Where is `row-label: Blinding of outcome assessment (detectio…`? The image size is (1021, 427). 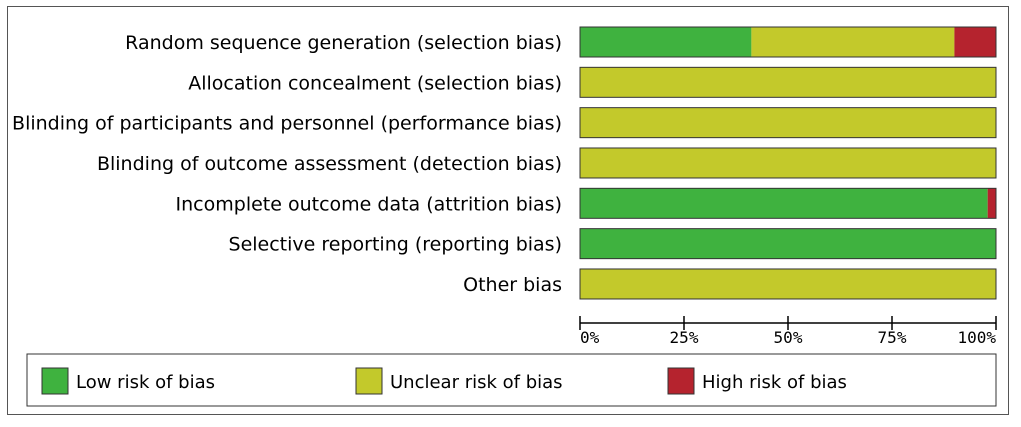
row-label: Blinding of outcome assessment (detectio… is located at coordinates (329, 164).